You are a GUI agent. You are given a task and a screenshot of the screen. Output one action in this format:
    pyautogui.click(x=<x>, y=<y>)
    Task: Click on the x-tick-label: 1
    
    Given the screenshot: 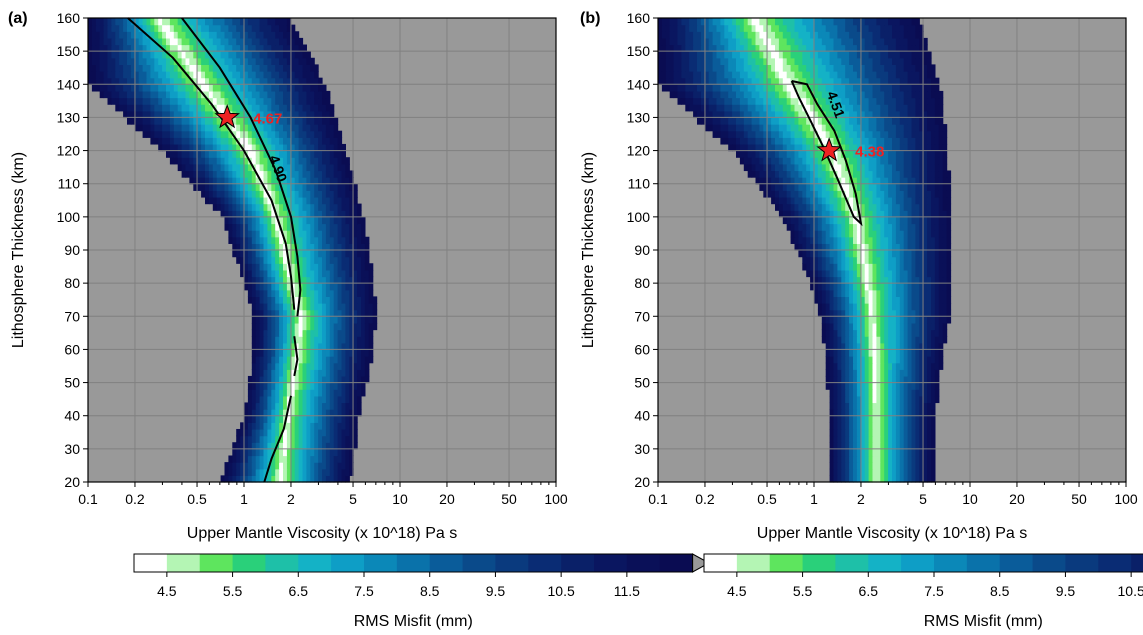 What is the action you would take?
    pyautogui.click(x=244, y=499)
    